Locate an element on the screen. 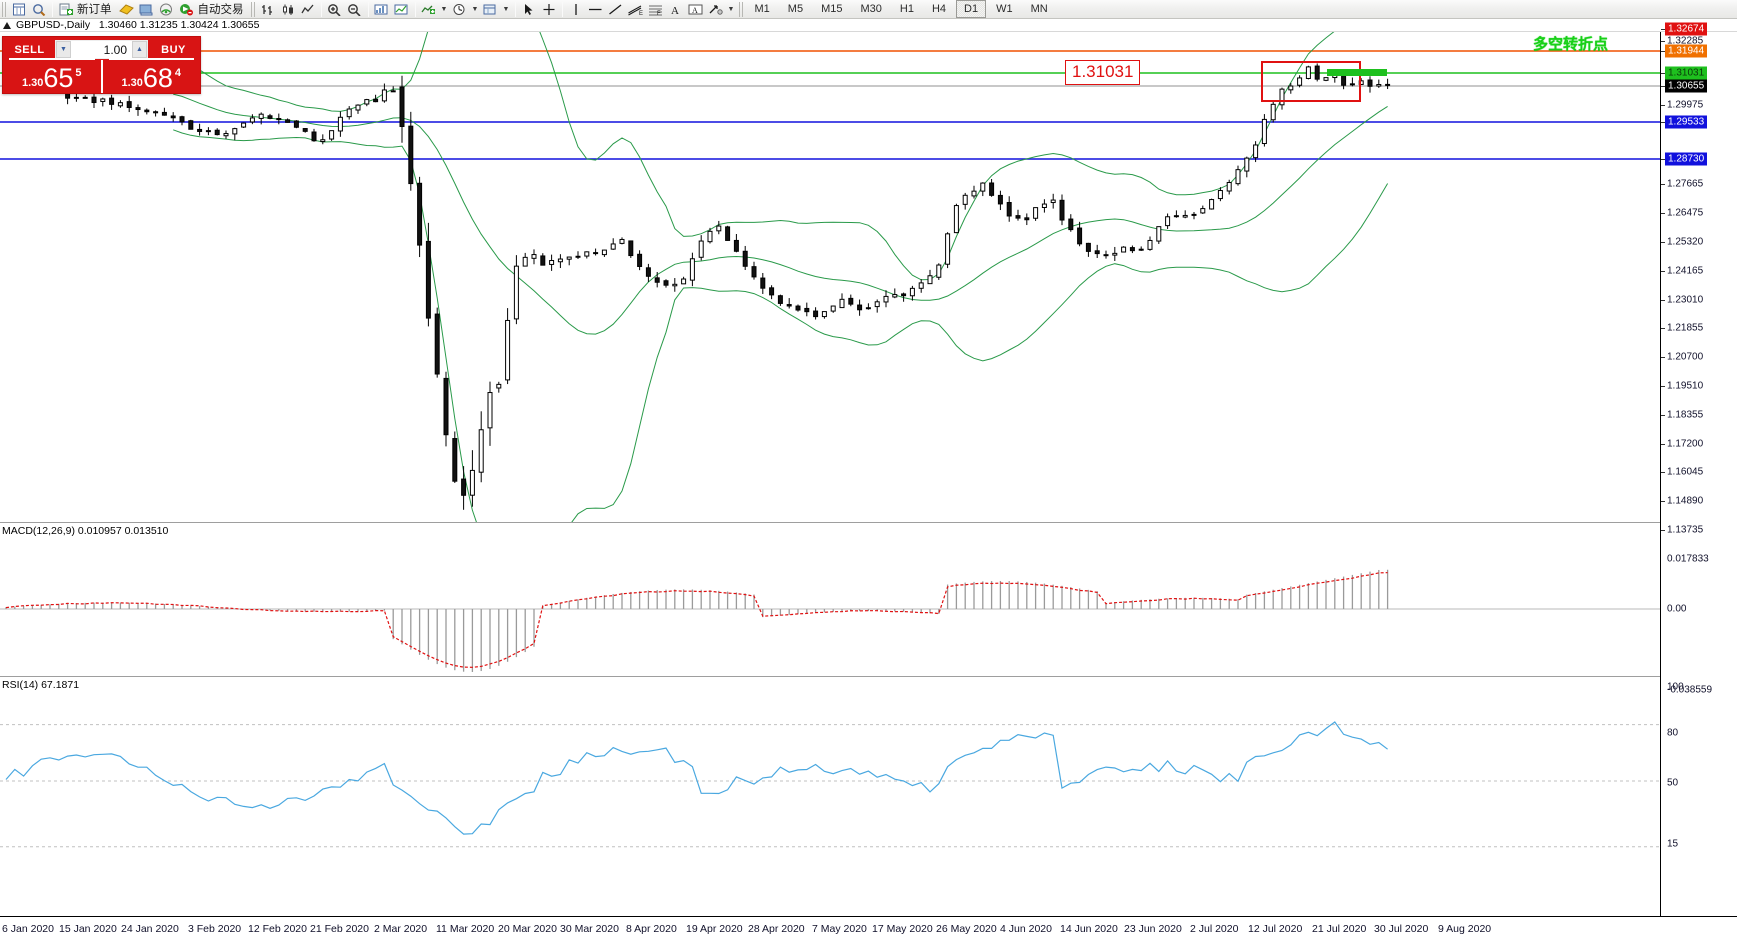 This screenshot has height=940, width=1737. timeframe-d1: D1 is located at coordinates (971, 9).